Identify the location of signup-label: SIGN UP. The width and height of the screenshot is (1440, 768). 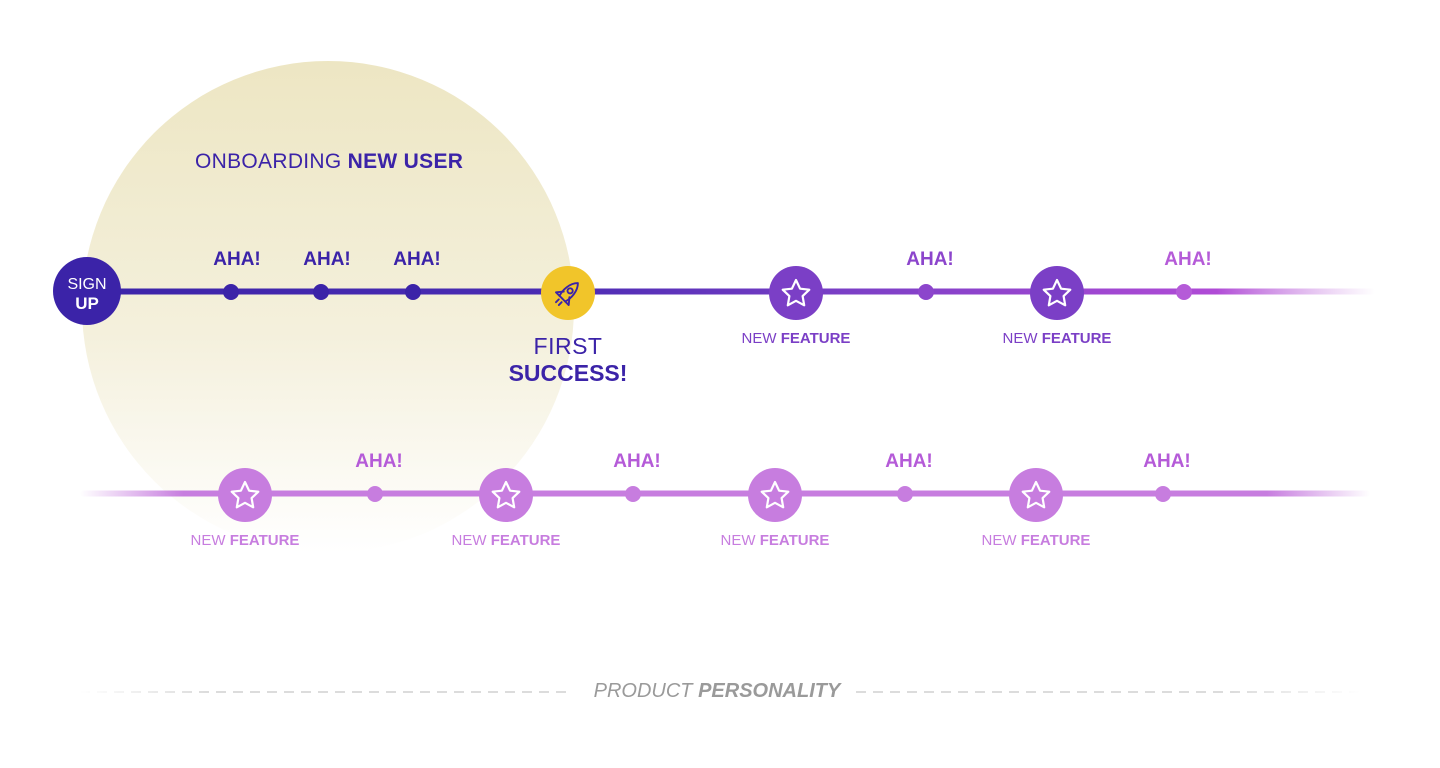
(87, 294).